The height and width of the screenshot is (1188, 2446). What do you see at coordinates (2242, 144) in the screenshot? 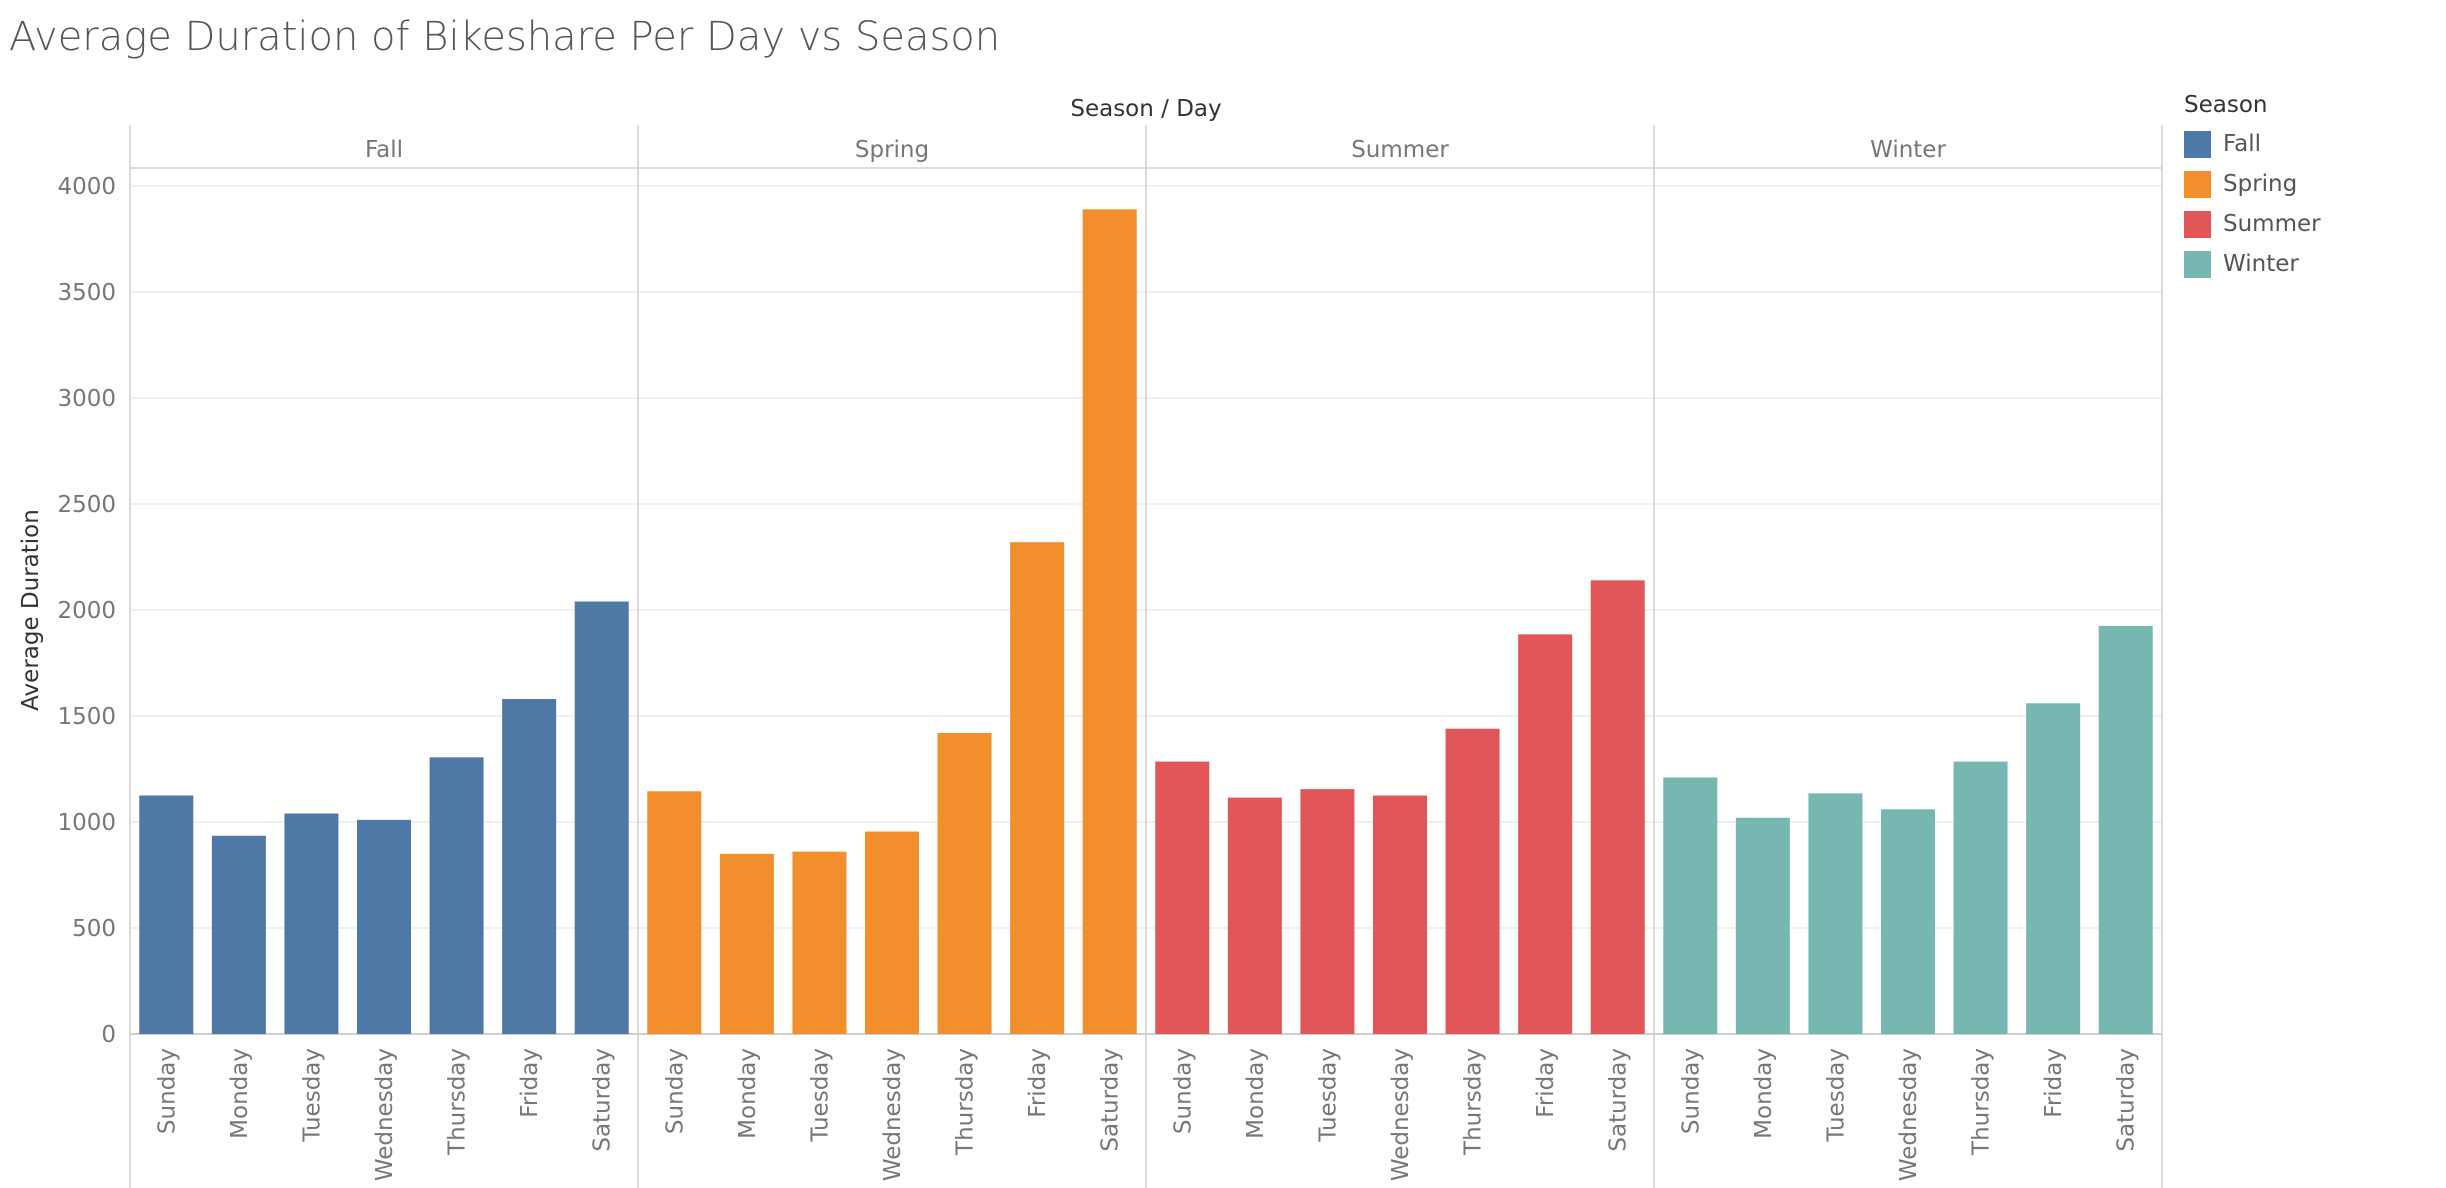
I see `legend-label: Fall` at bounding box center [2242, 144].